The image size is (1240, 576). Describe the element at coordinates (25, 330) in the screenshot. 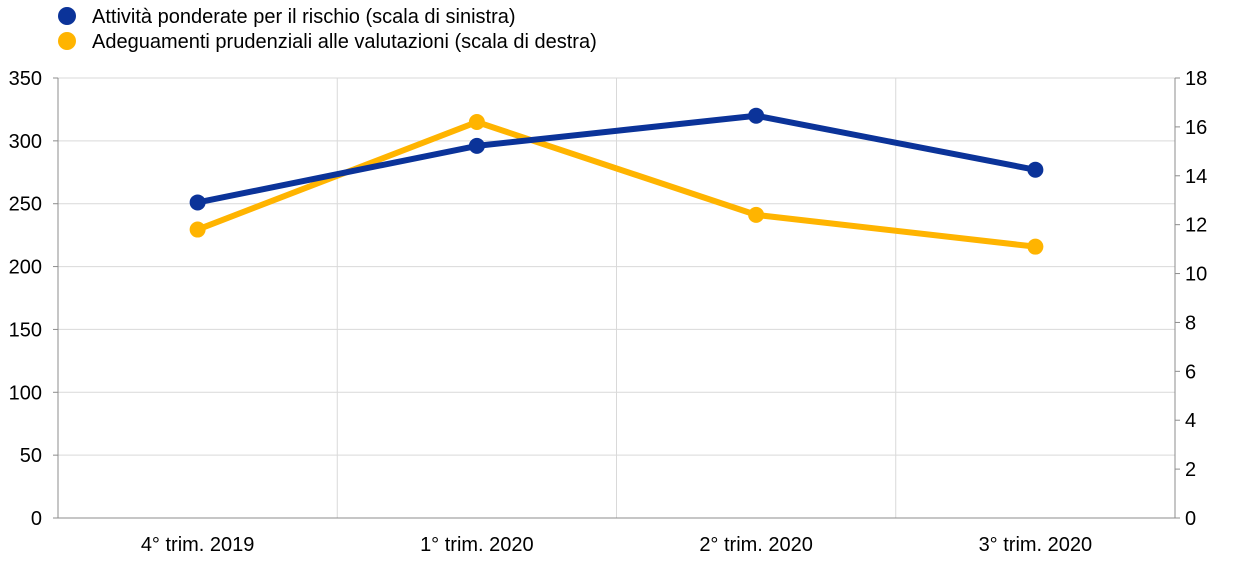

I see `left-tick-label: 150` at that location.